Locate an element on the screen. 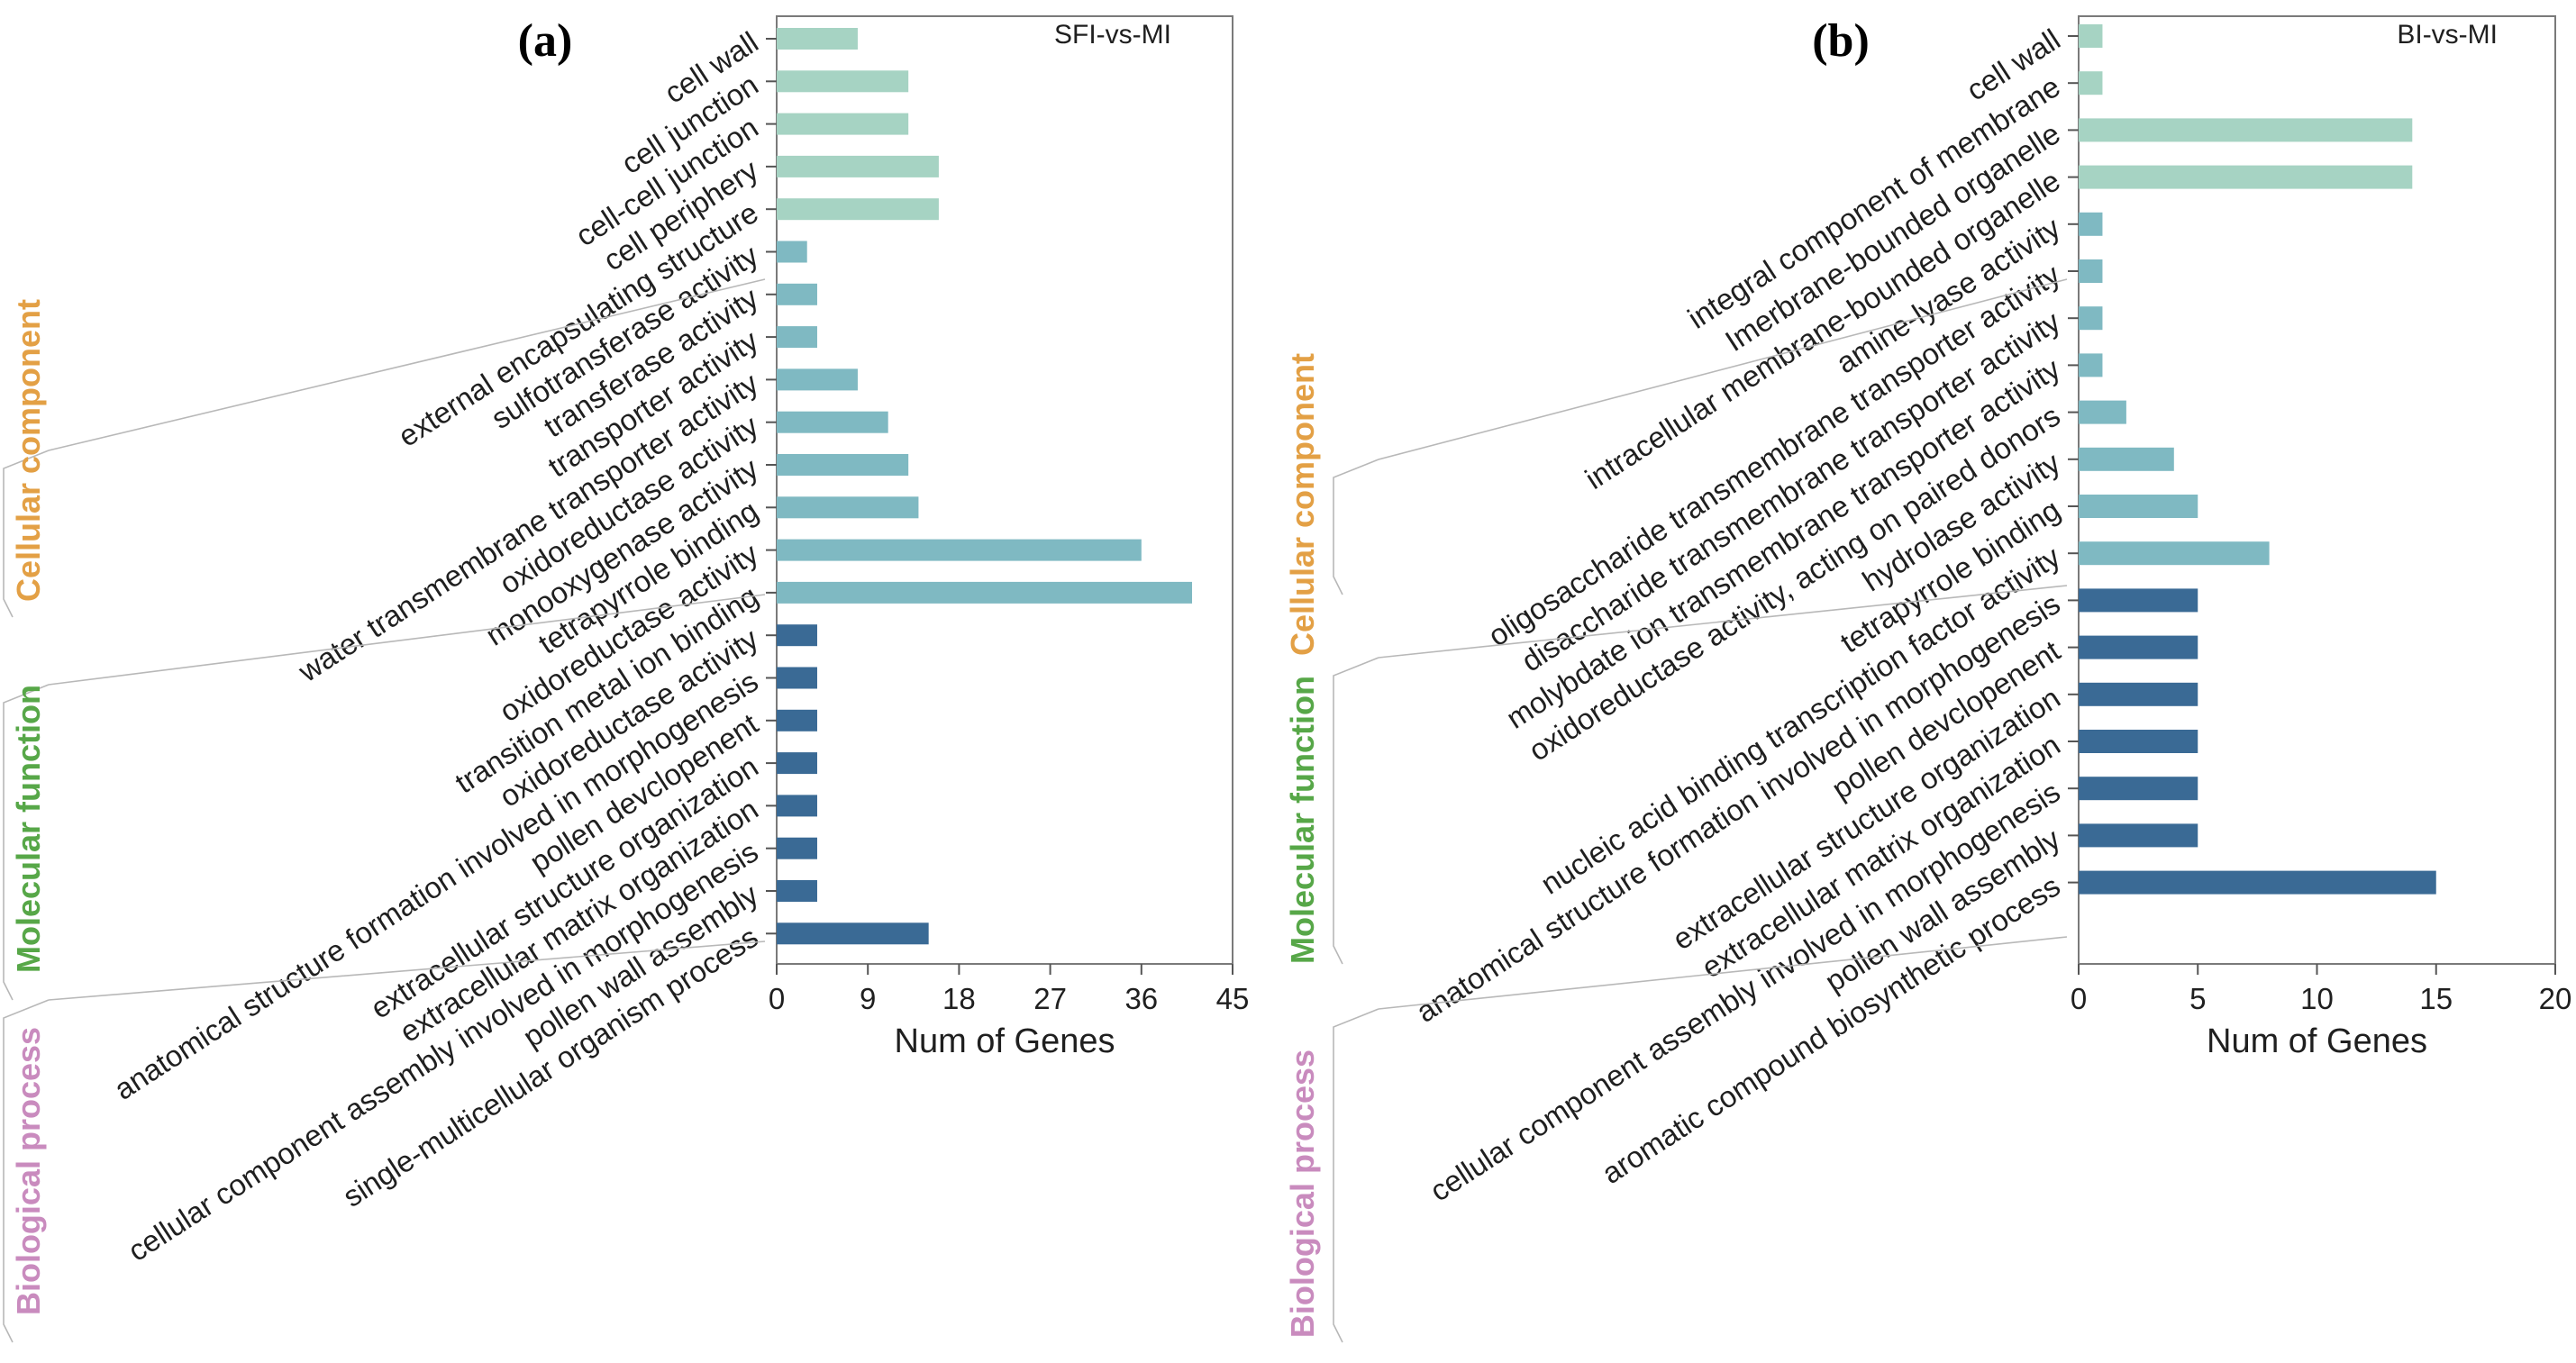 The image size is (2576, 1363). x-tick-label: 20 is located at coordinates (2555, 999).